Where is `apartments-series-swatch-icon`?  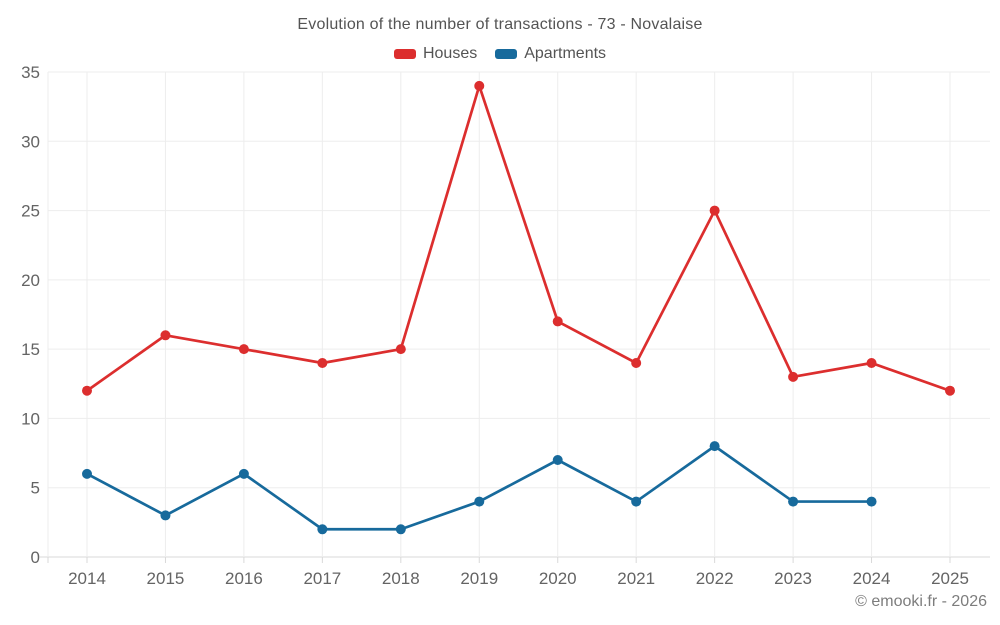
apartments-series-swatch-icon is located at coordinates (506, 54).